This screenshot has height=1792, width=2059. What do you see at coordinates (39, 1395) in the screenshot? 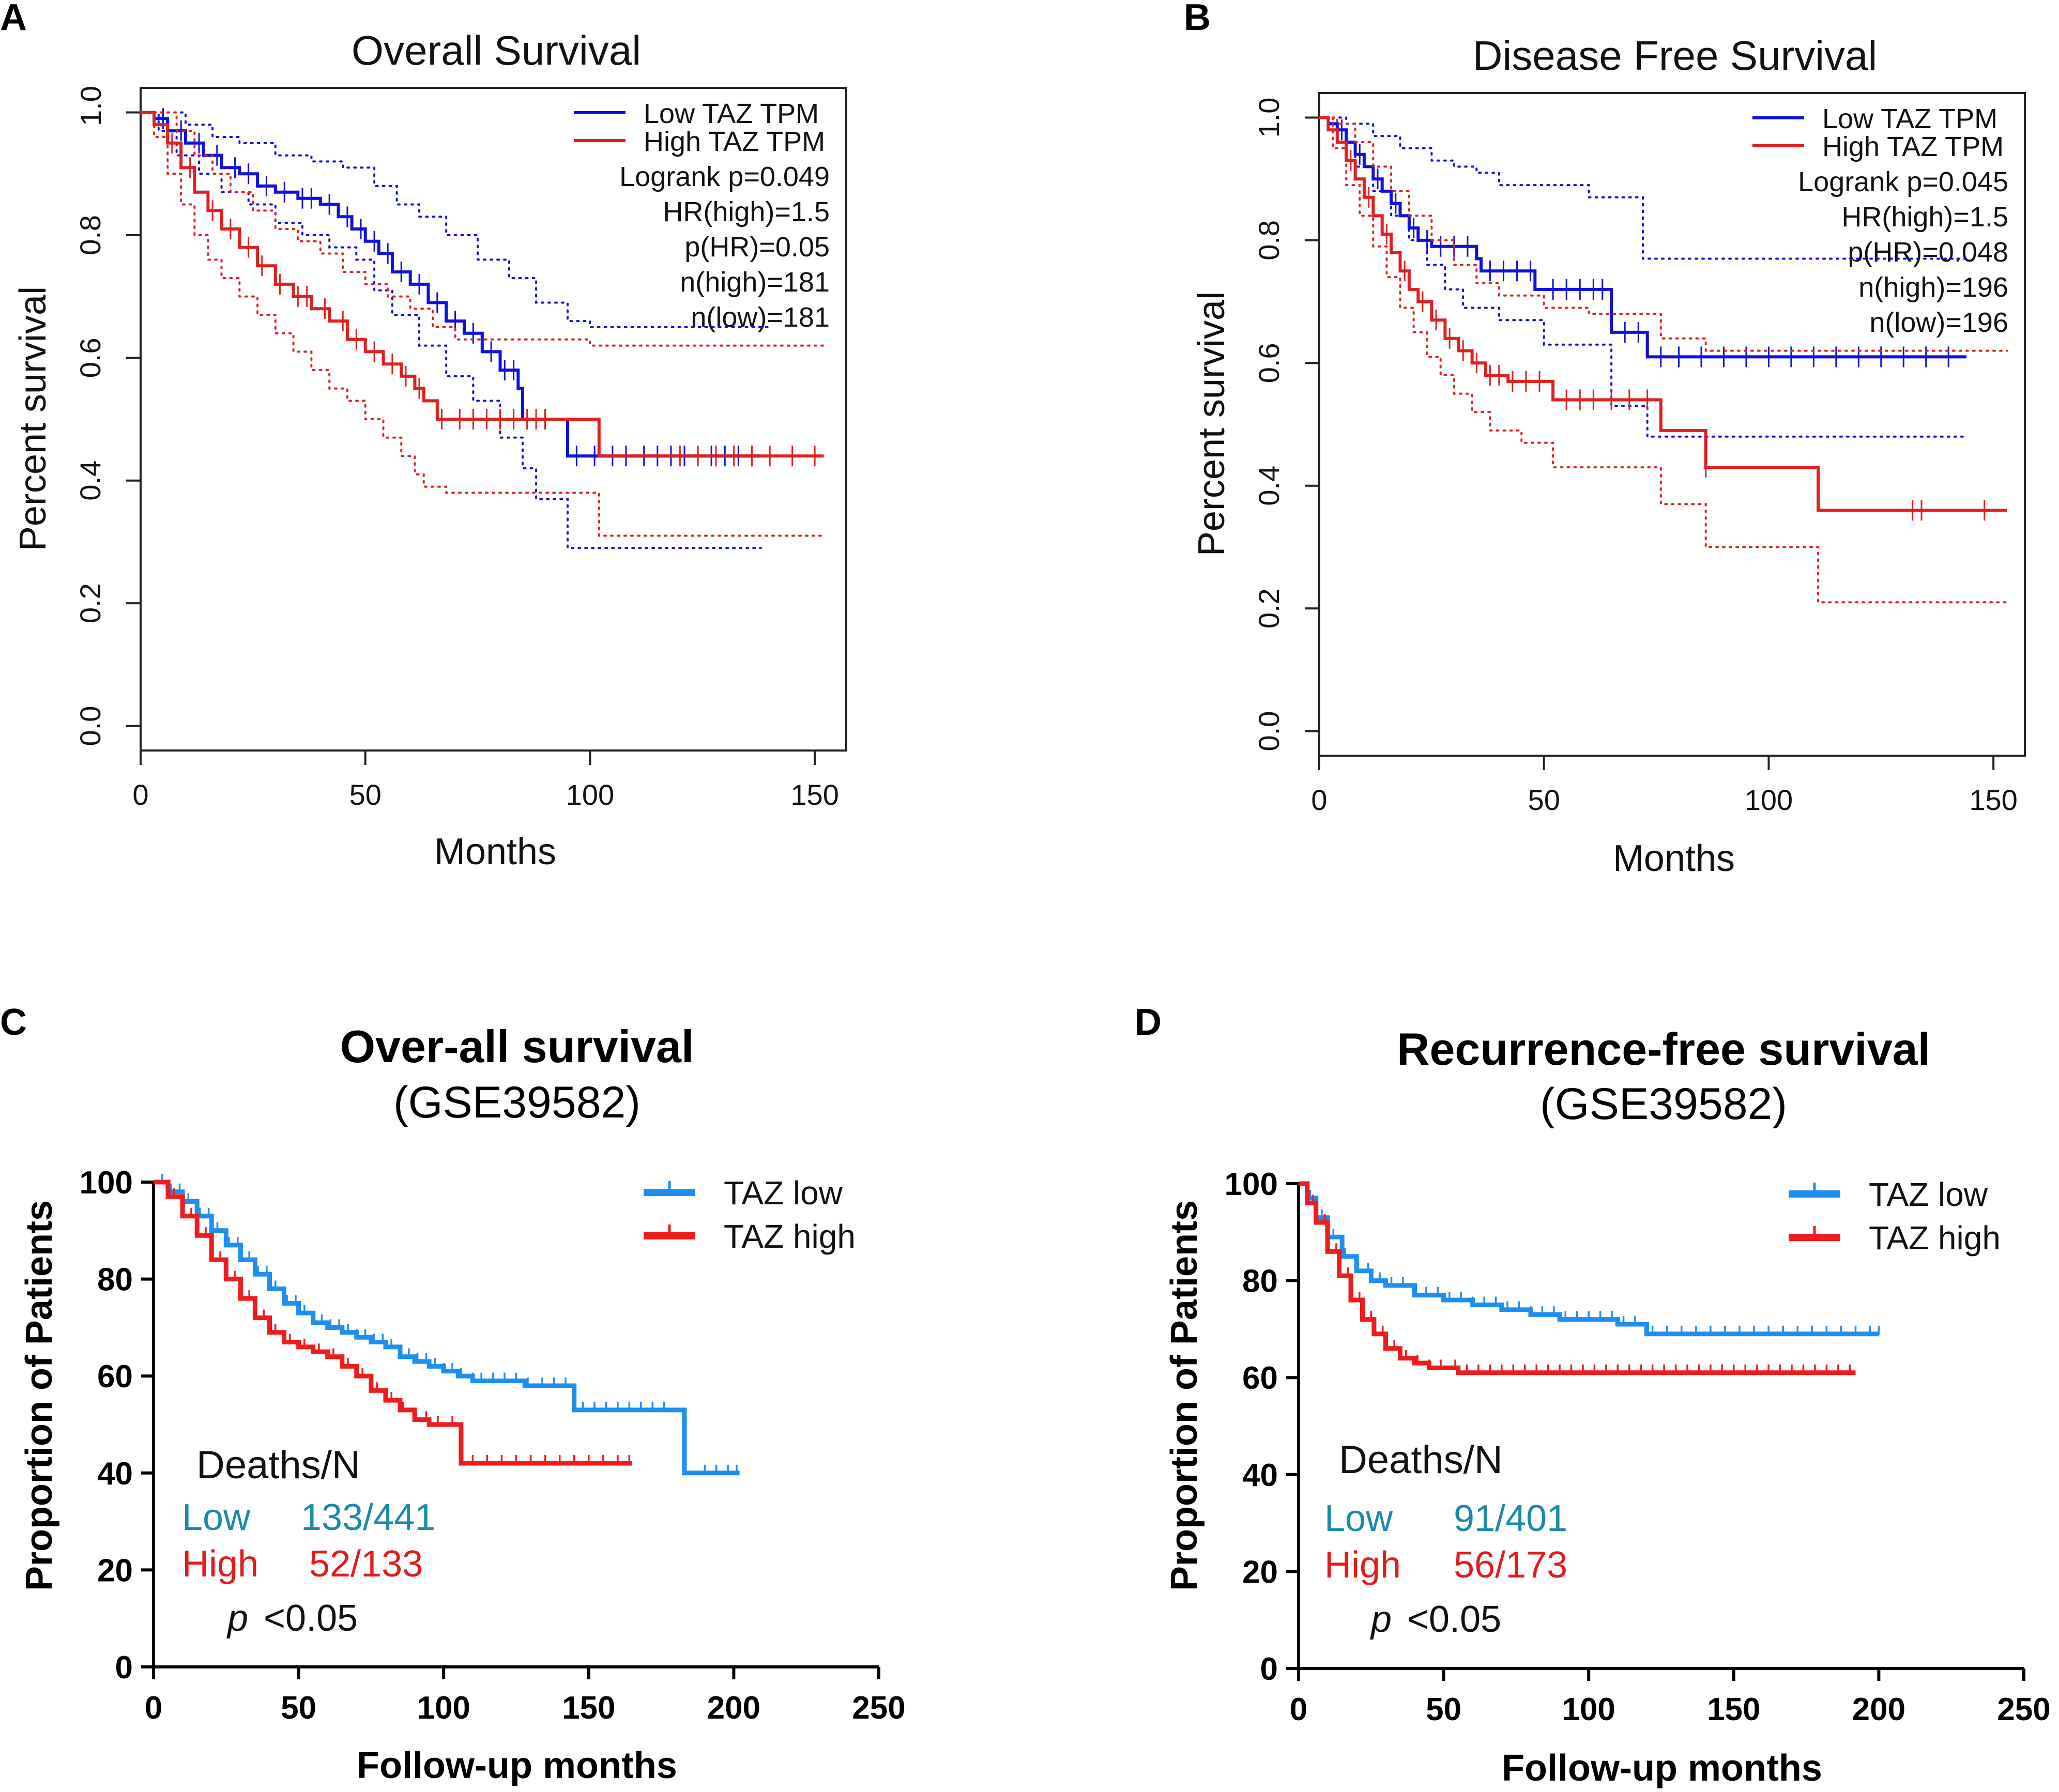
I see `y-axis-label-c: Proportion of Patients` at bounding box center [39, 1395].